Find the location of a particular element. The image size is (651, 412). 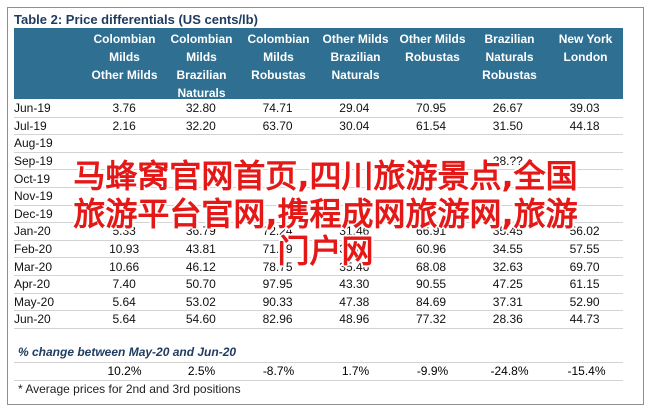

table-row: May-20 5.64 53.02 90.33 47.38 84.69 37.31 52.90 is located at coordinates (318, 302).